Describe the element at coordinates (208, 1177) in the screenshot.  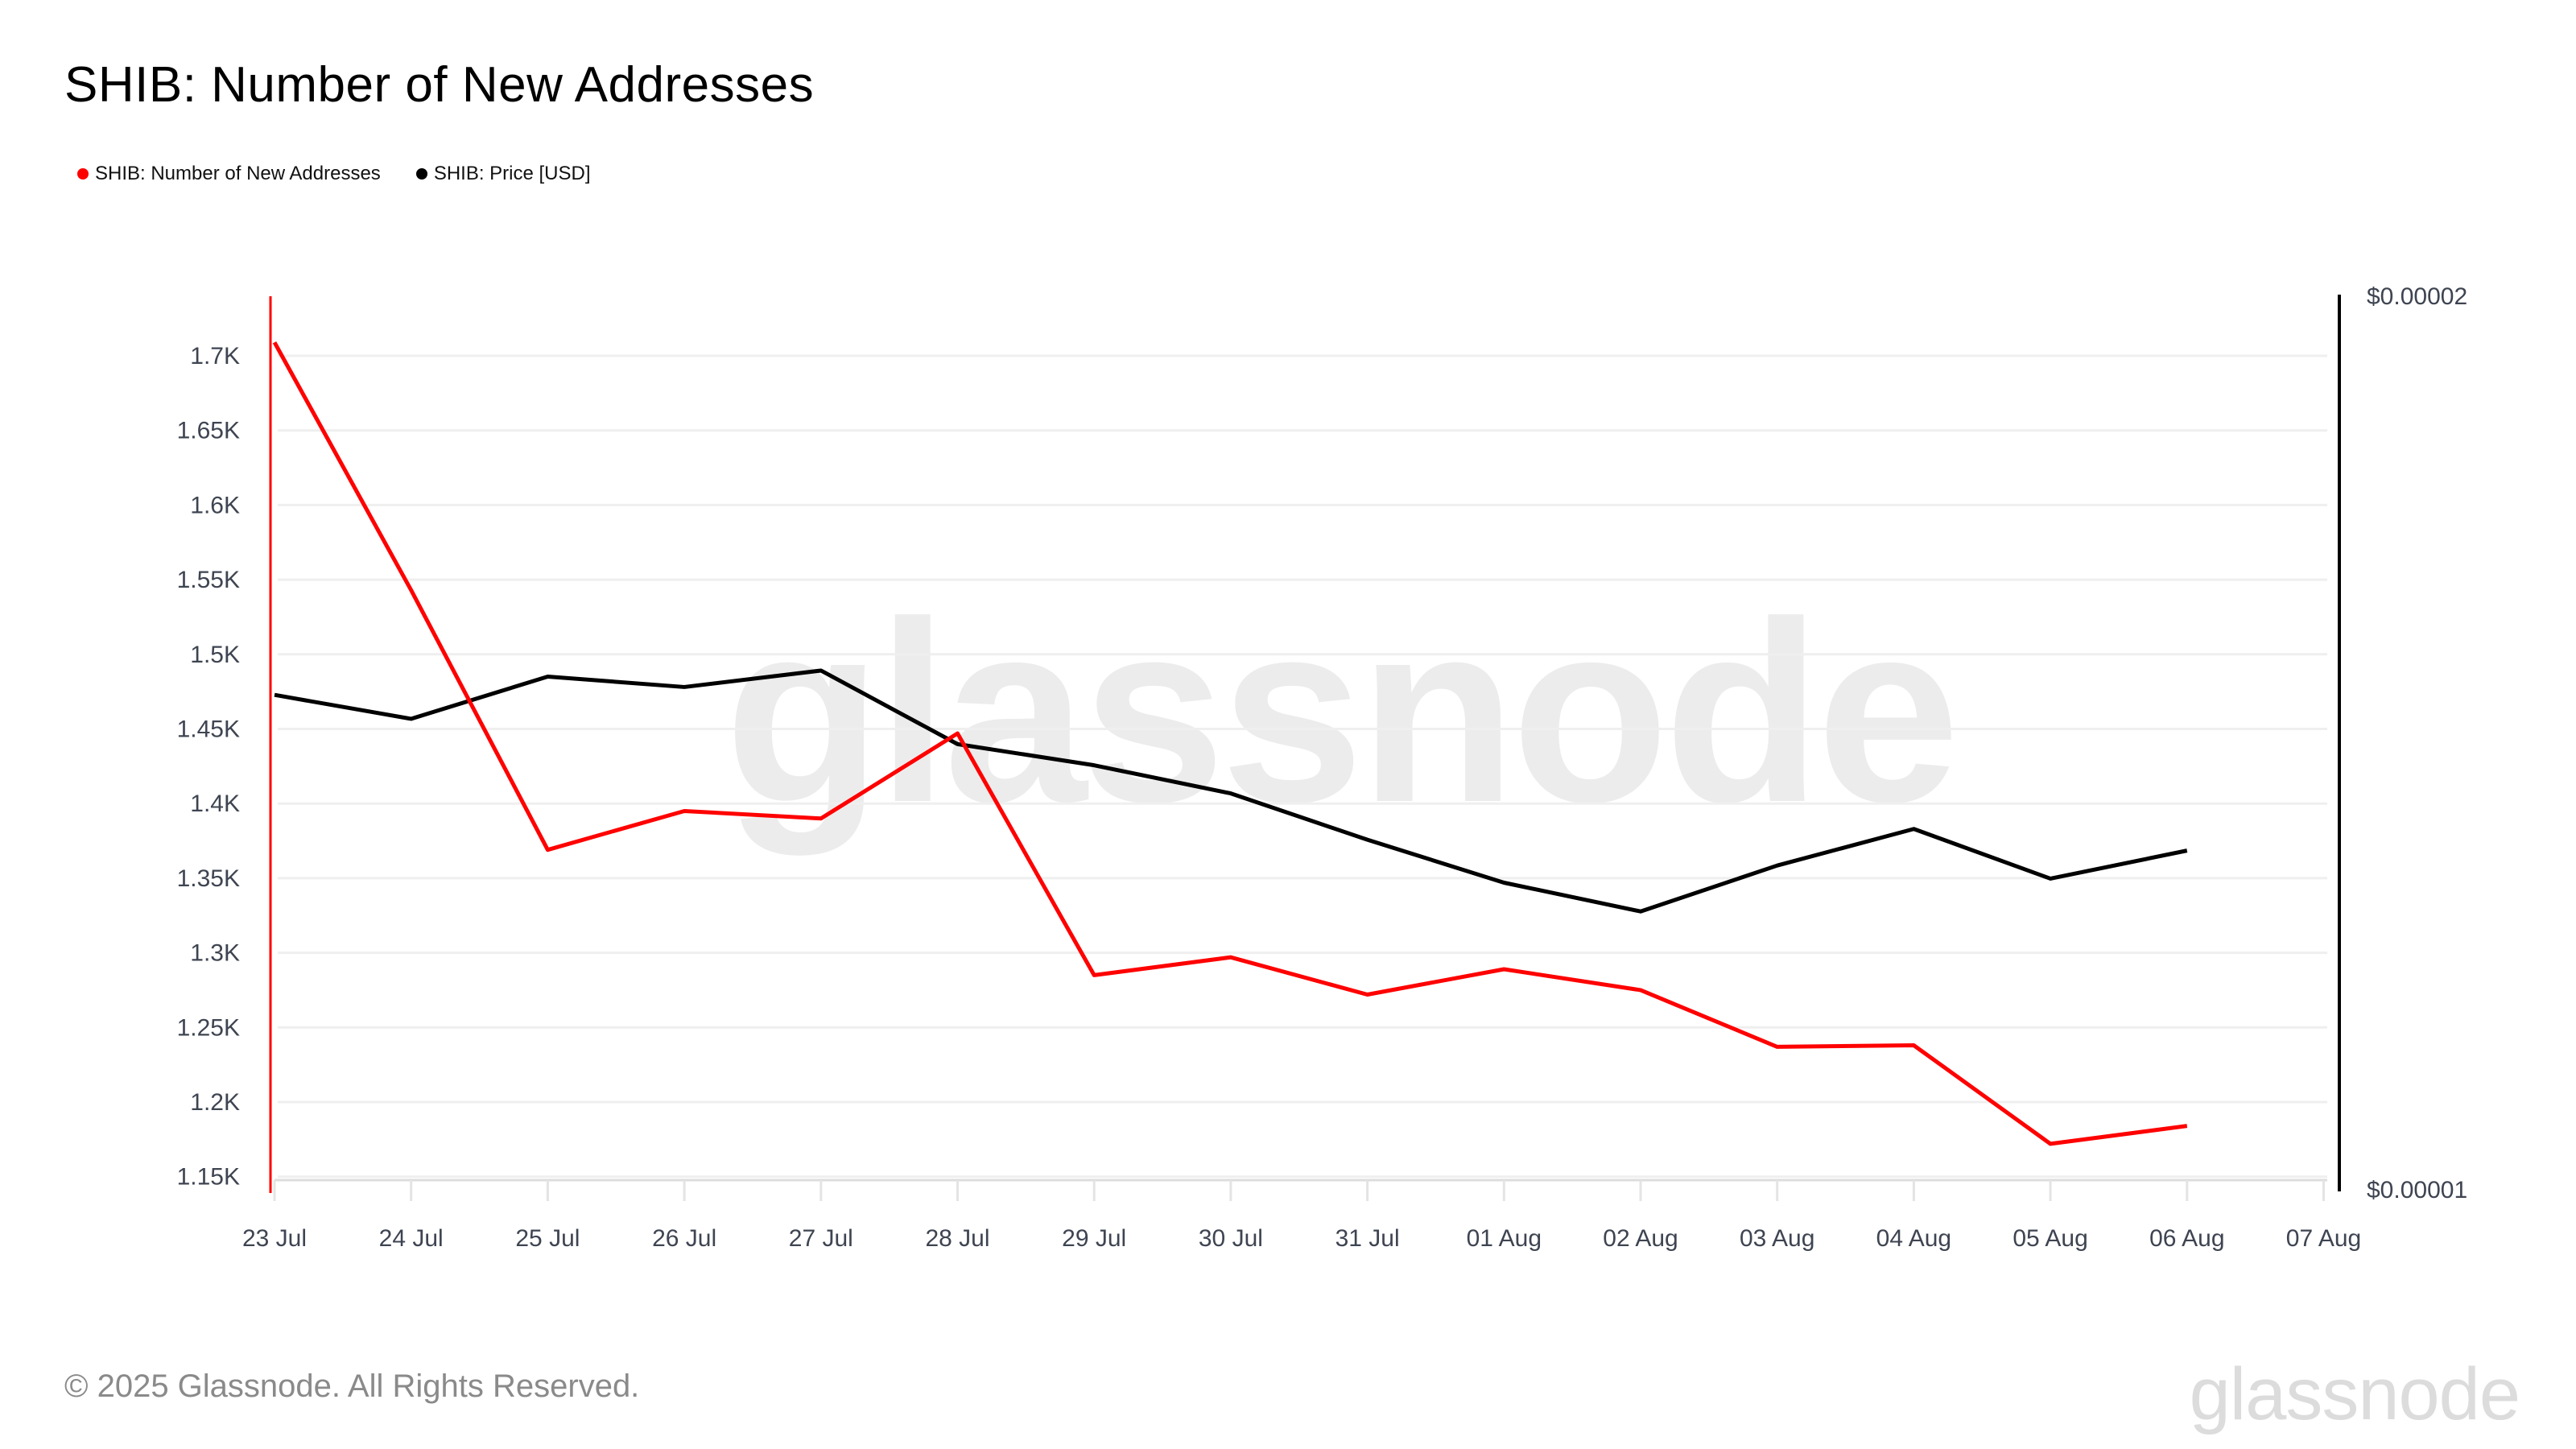
I see `y-tick-label: 1.15K` at that location.